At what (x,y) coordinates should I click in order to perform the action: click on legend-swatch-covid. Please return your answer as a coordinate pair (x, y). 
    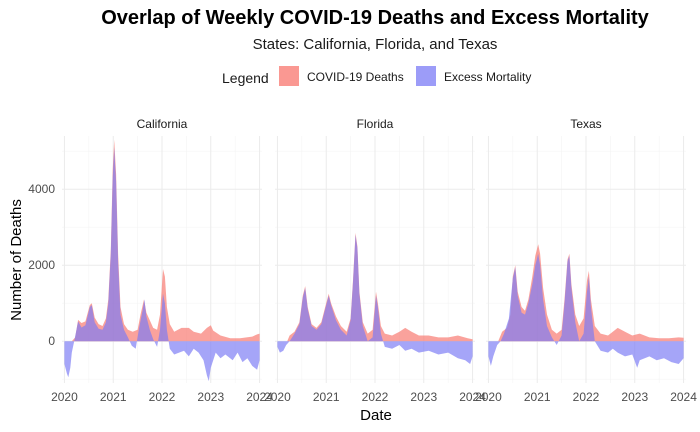
    Looking at the image, I should click on (289, 76).